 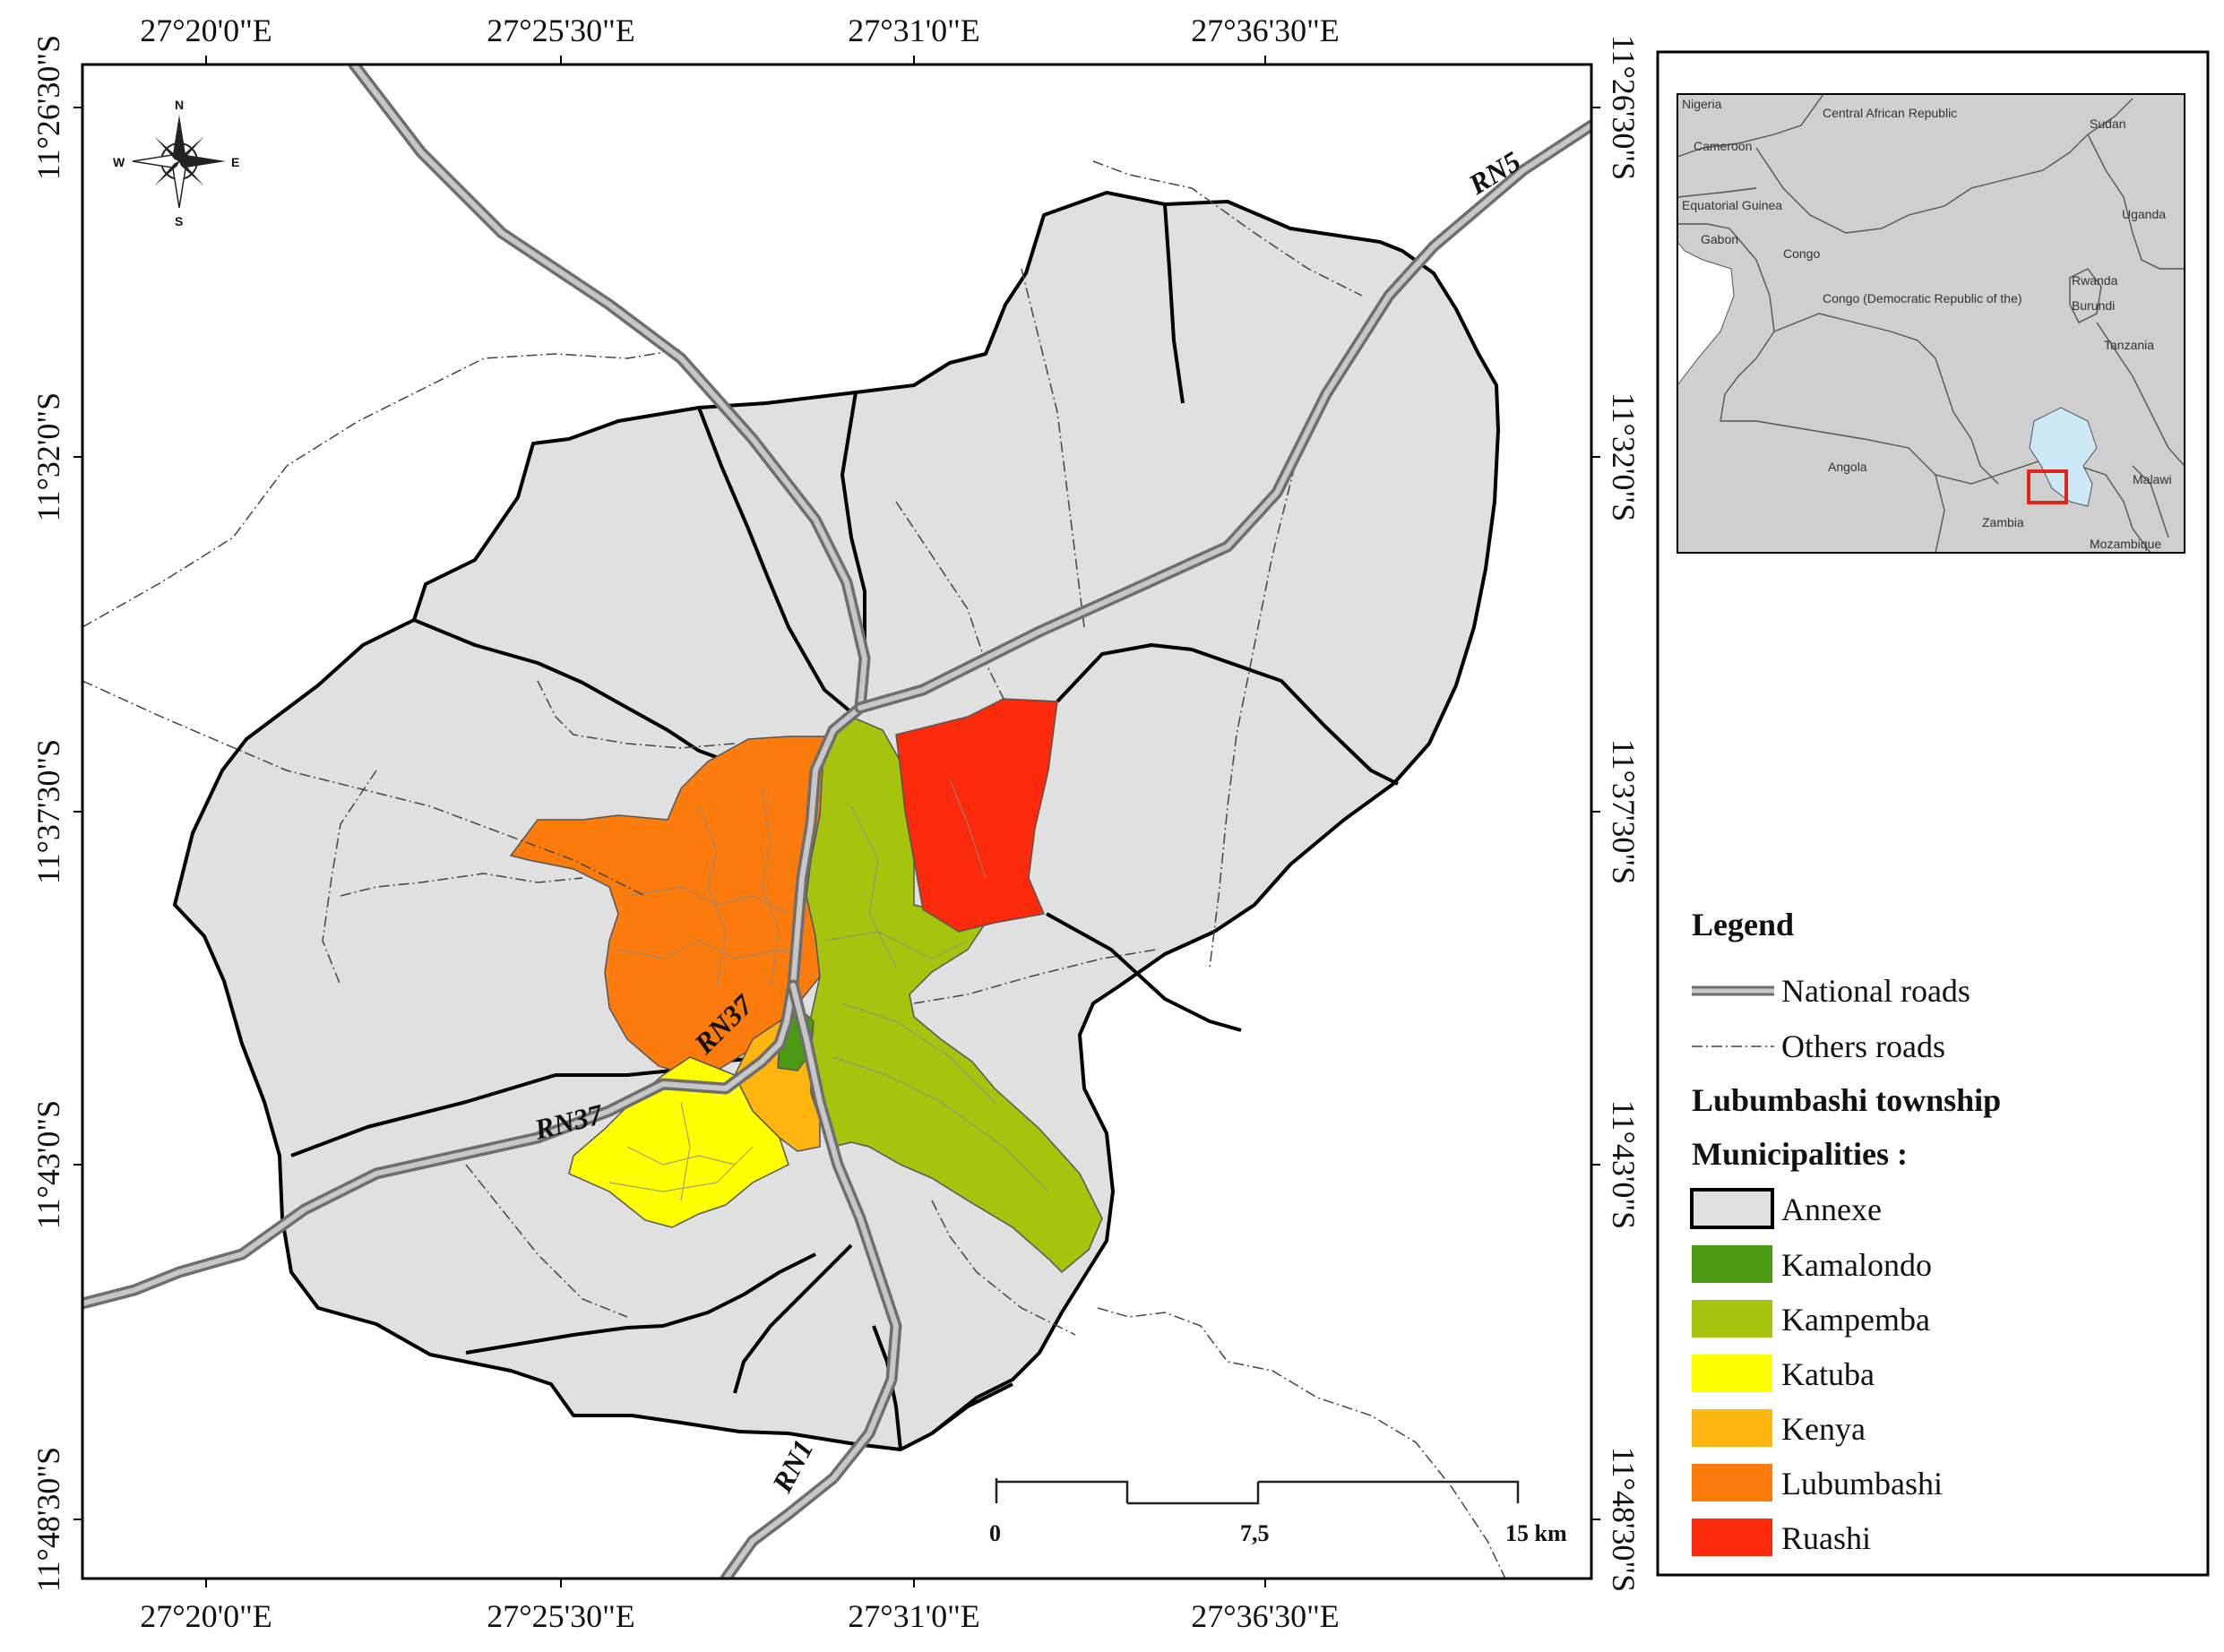 I want to click on country-label: Congo (Democratic Republic of the), so click(x=1922, y=298).